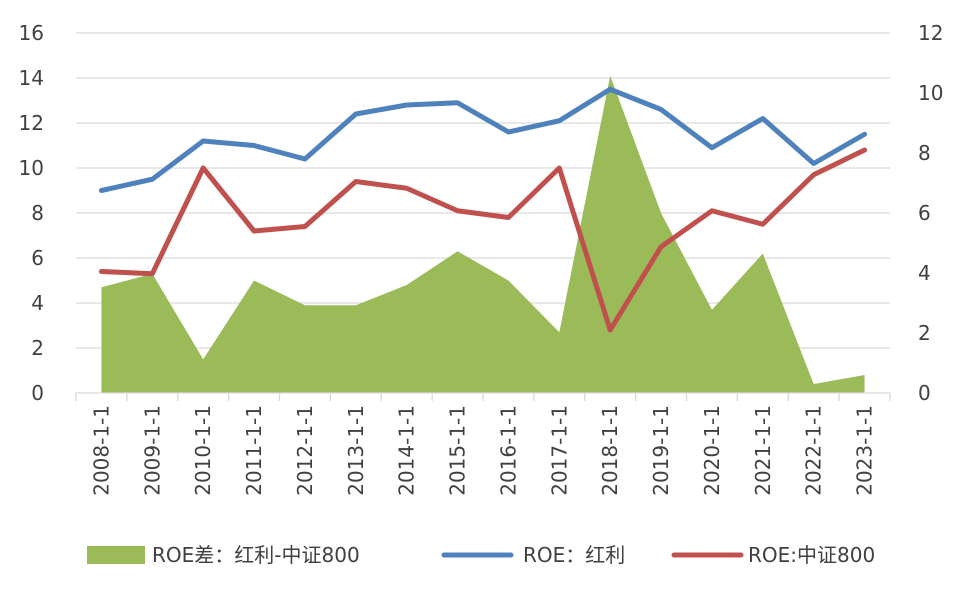  Describe the element at coordinates (31, 33) in the screenshot. I see `y-left-tick-label: 16` at that location.